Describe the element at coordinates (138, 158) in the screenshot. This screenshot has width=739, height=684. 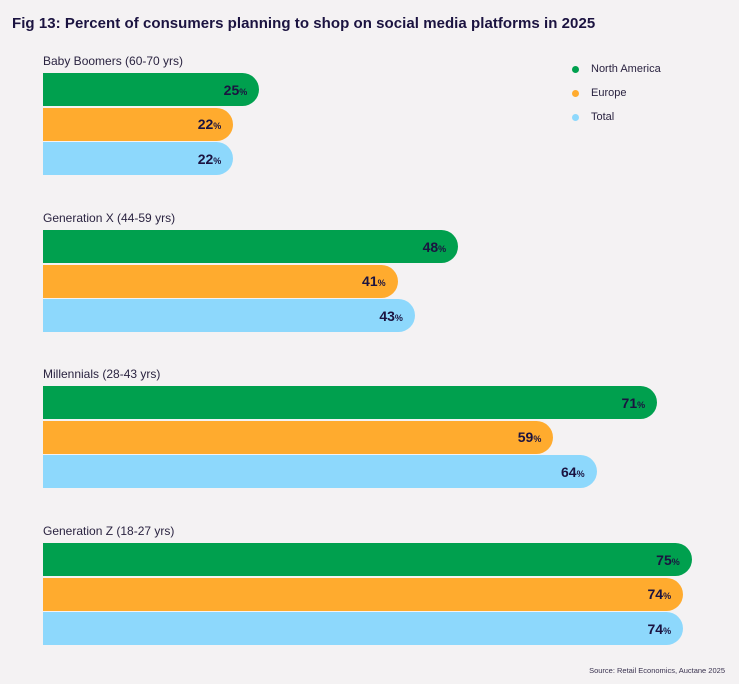
I see `bar-total: 22%` at that location.